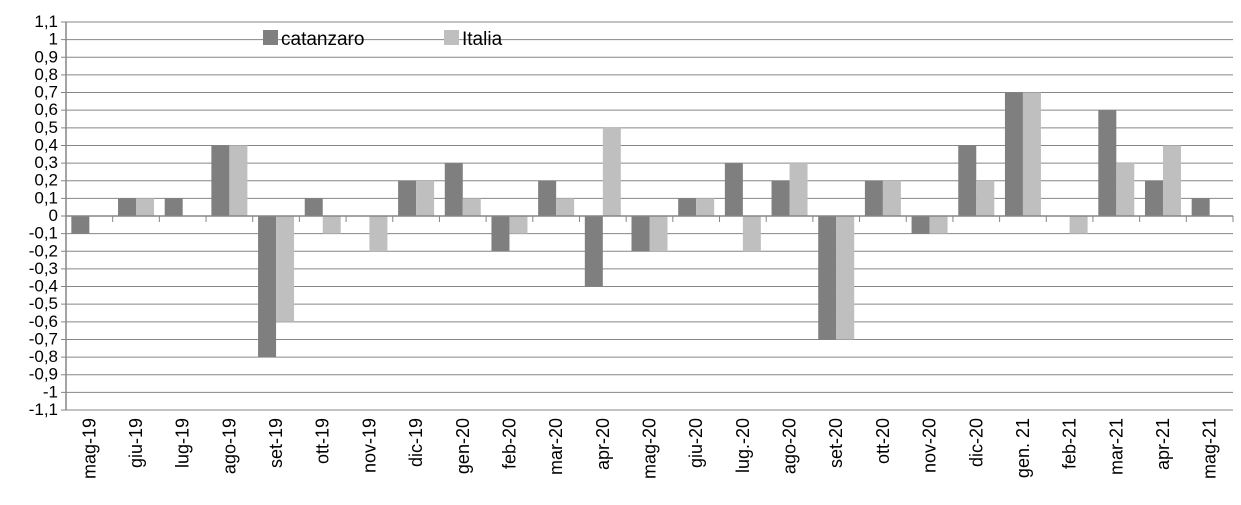 The image size is (1241, 505). Describe the element at coordinates (43, 268) in the screenshot. I see `y-tick-label: -0,3` at that location.